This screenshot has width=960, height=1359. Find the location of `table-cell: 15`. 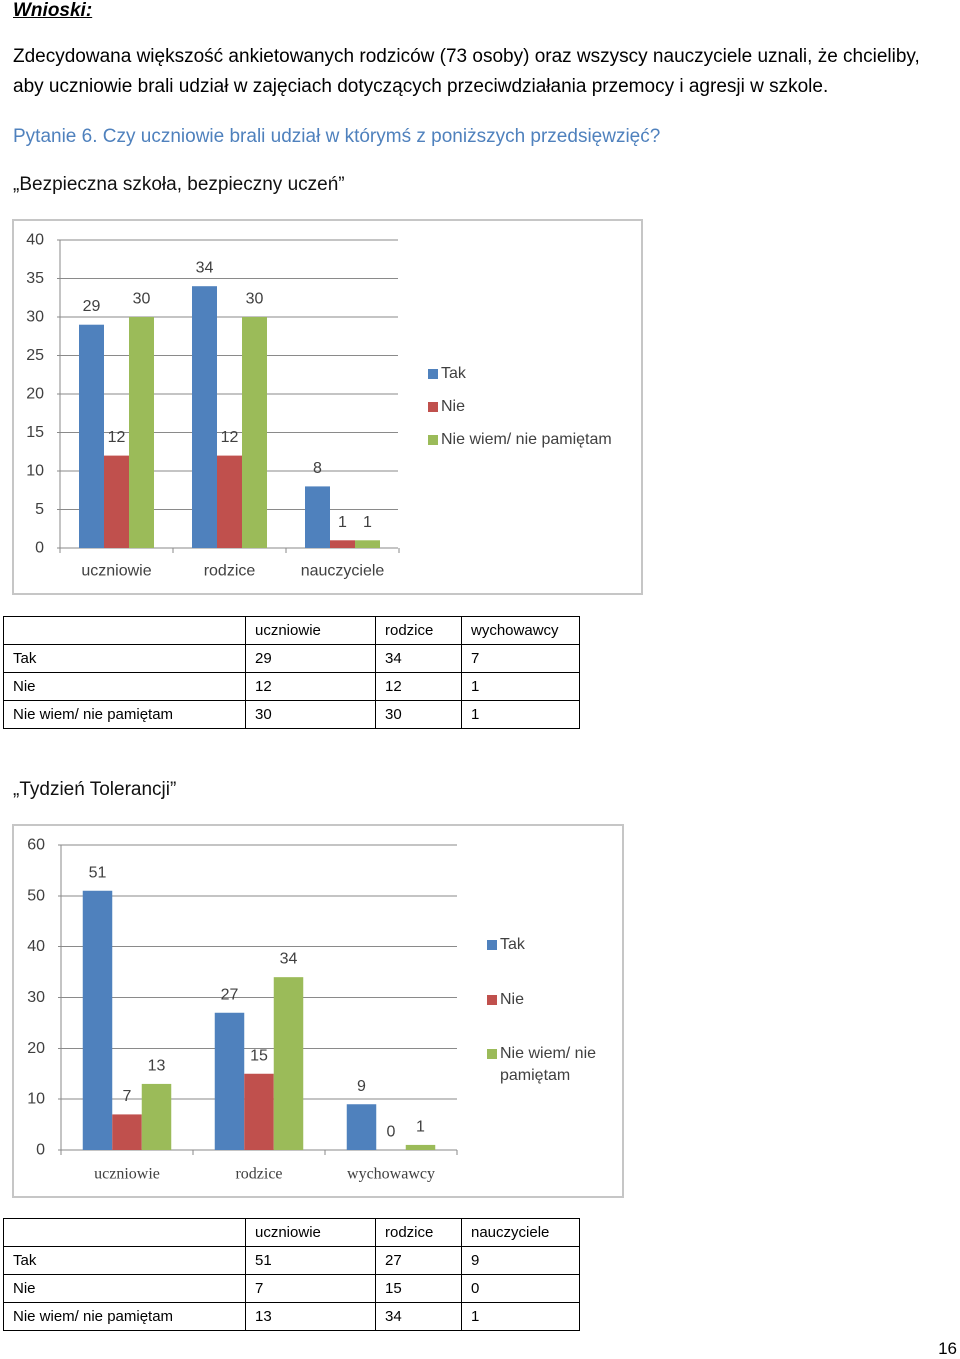

table-cell: 15 is located at coordinates (418, 1288).